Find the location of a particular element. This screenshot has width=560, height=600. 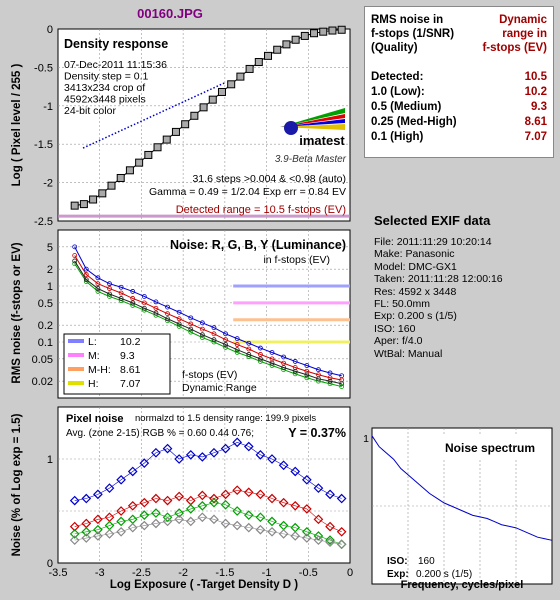

imatest-logo-text: imatest is located at coordinates (322, 140).